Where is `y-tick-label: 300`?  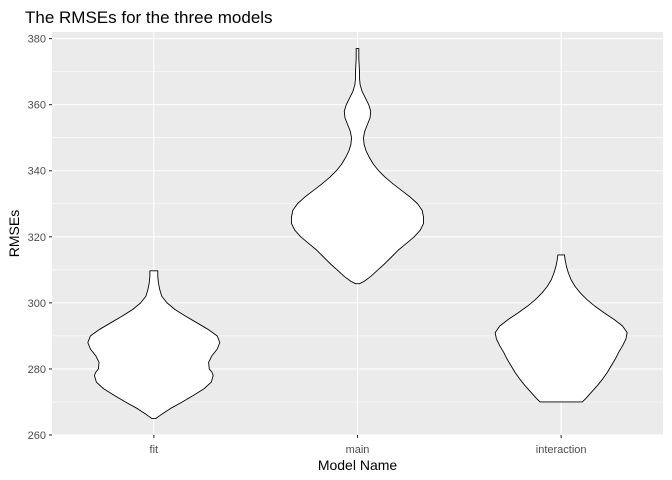
y-tick-label: 300 is located at coordinates (37, 304).